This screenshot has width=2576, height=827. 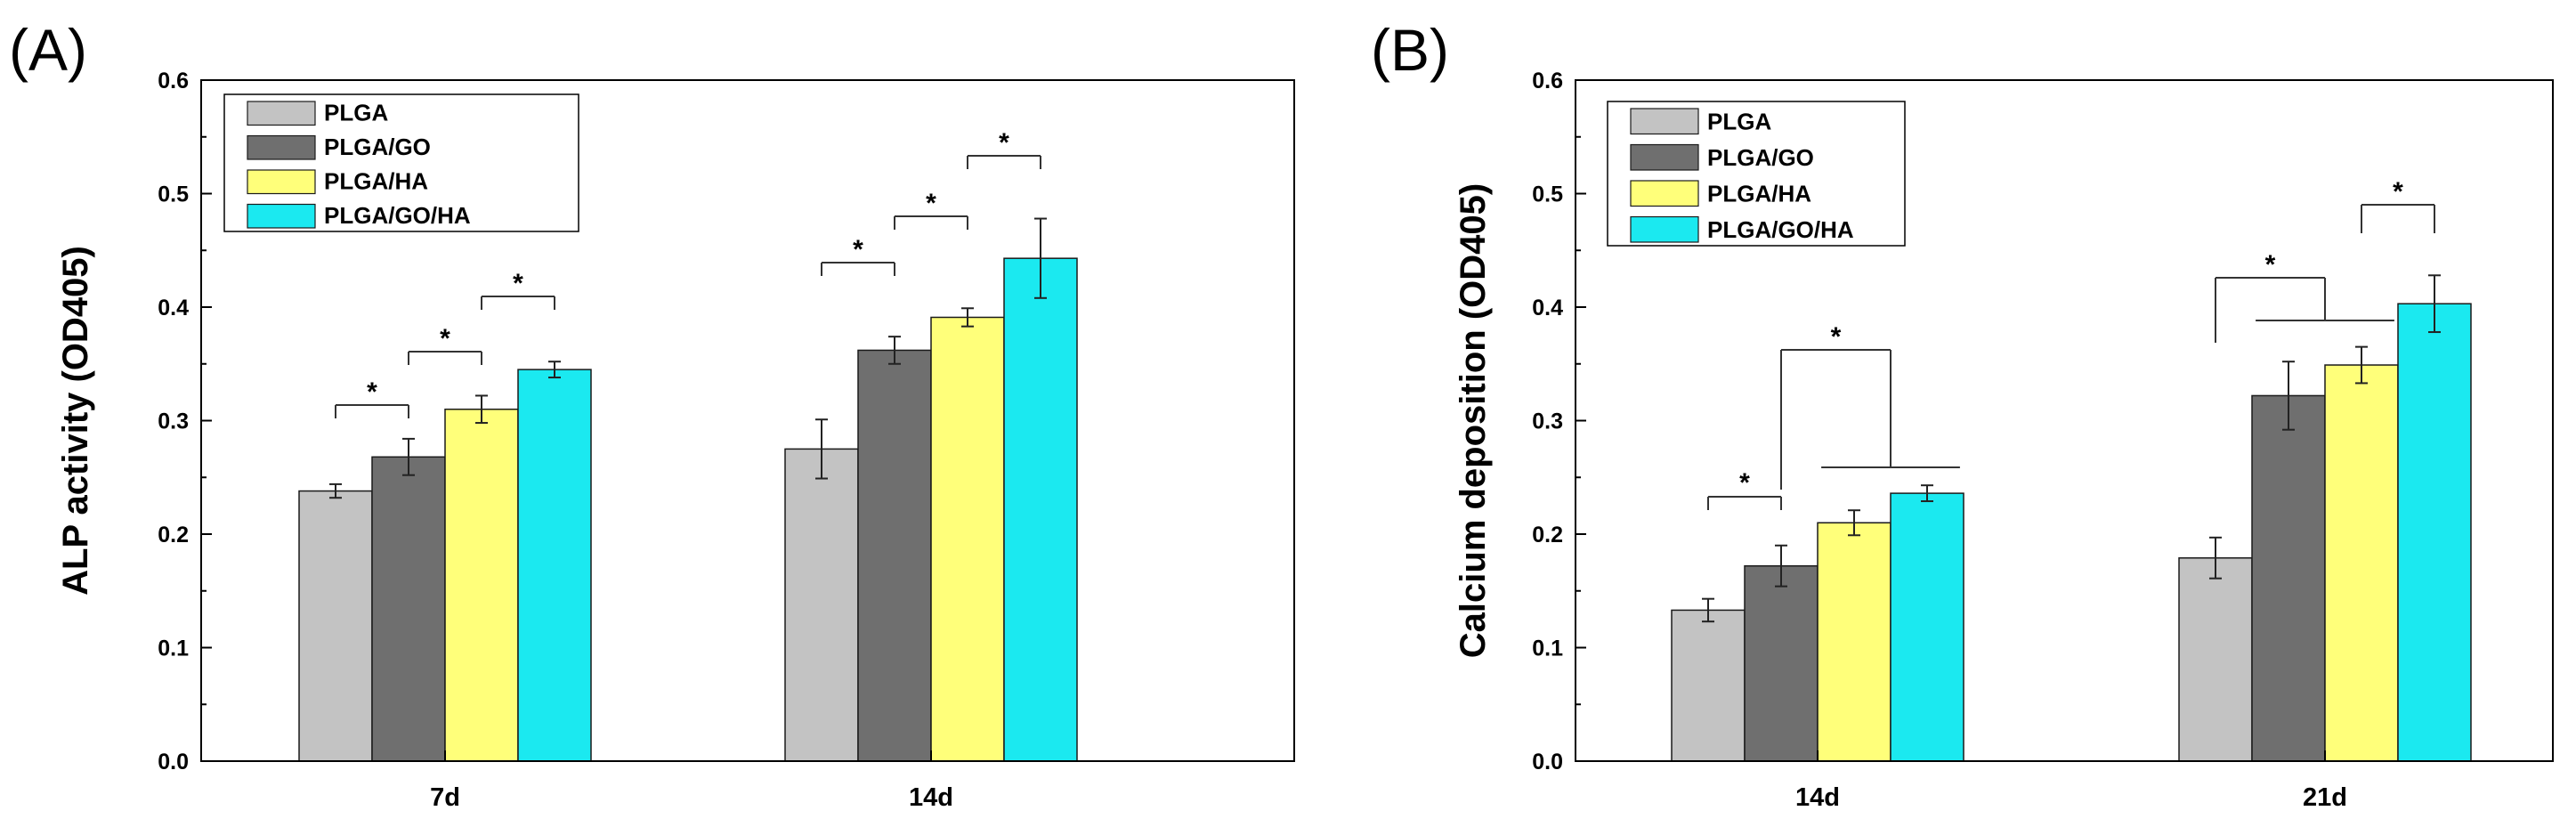 What do you see at coordinates (335, 626) in the screenshot?
I see `bar-7d-plga` at bounding box center [335, 626].